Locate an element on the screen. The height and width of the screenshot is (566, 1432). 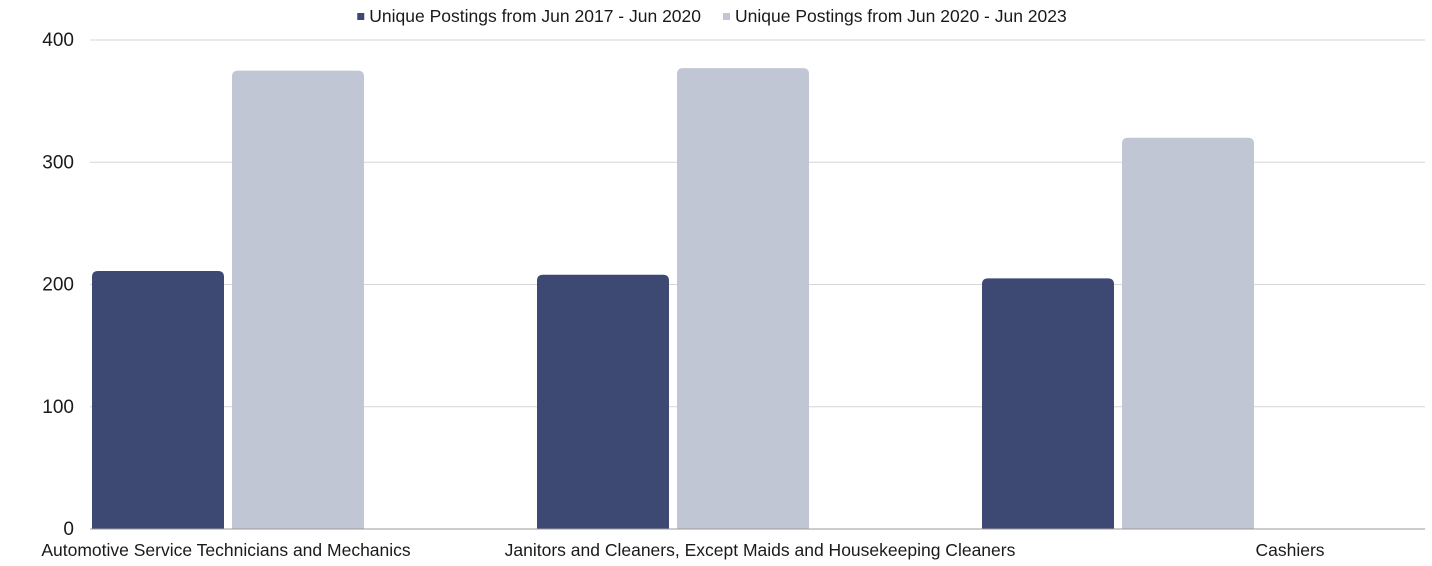
y-axis: 0 100 200 300 400 is located at coordinates (58, 285).